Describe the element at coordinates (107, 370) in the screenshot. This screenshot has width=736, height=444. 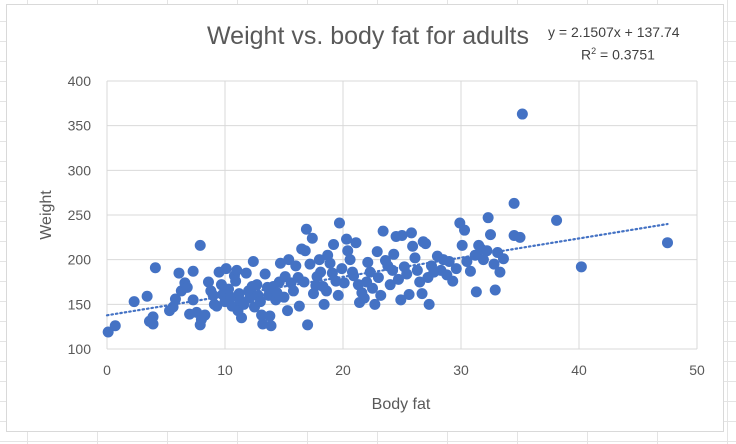
I see `x-tick-label: 0` at that location.